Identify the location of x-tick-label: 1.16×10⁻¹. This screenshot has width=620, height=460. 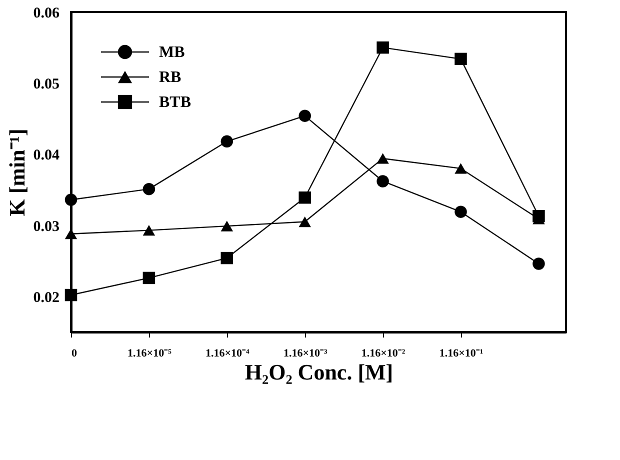
(461, 354).